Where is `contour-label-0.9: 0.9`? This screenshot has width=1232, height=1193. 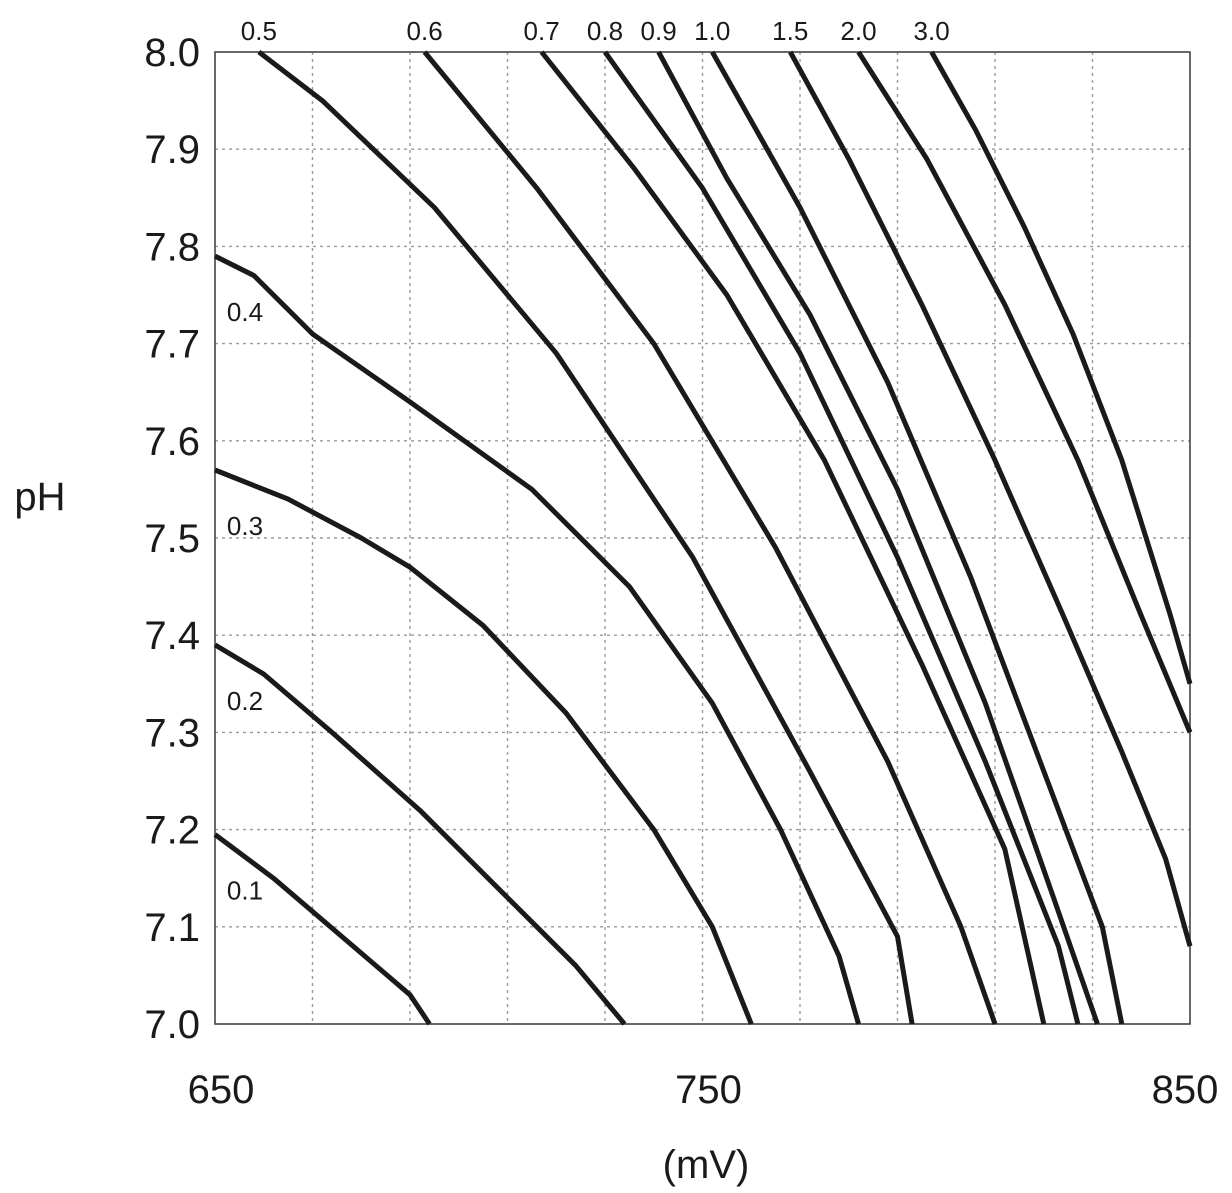 contour-label-0.9: 0.9 is located at coordinates (659, 31).